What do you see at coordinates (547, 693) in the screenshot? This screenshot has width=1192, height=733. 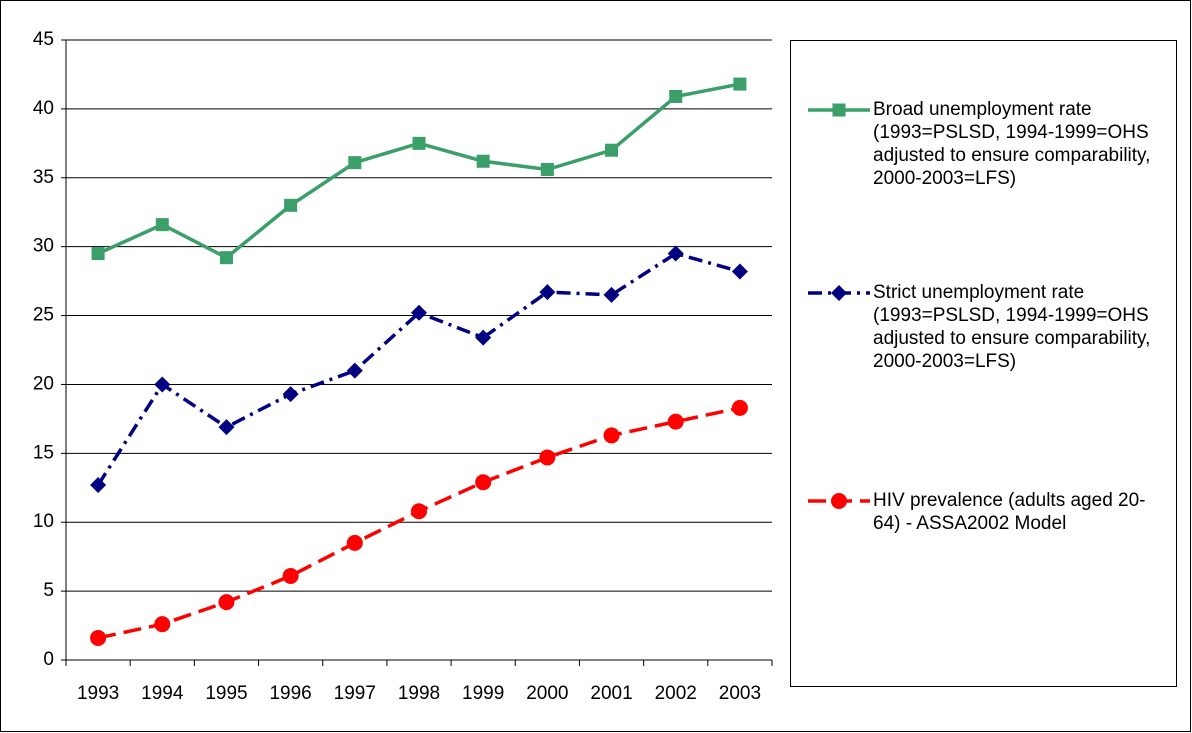 I see `x-tick-label: 2000` at bounding box center [547, 693].